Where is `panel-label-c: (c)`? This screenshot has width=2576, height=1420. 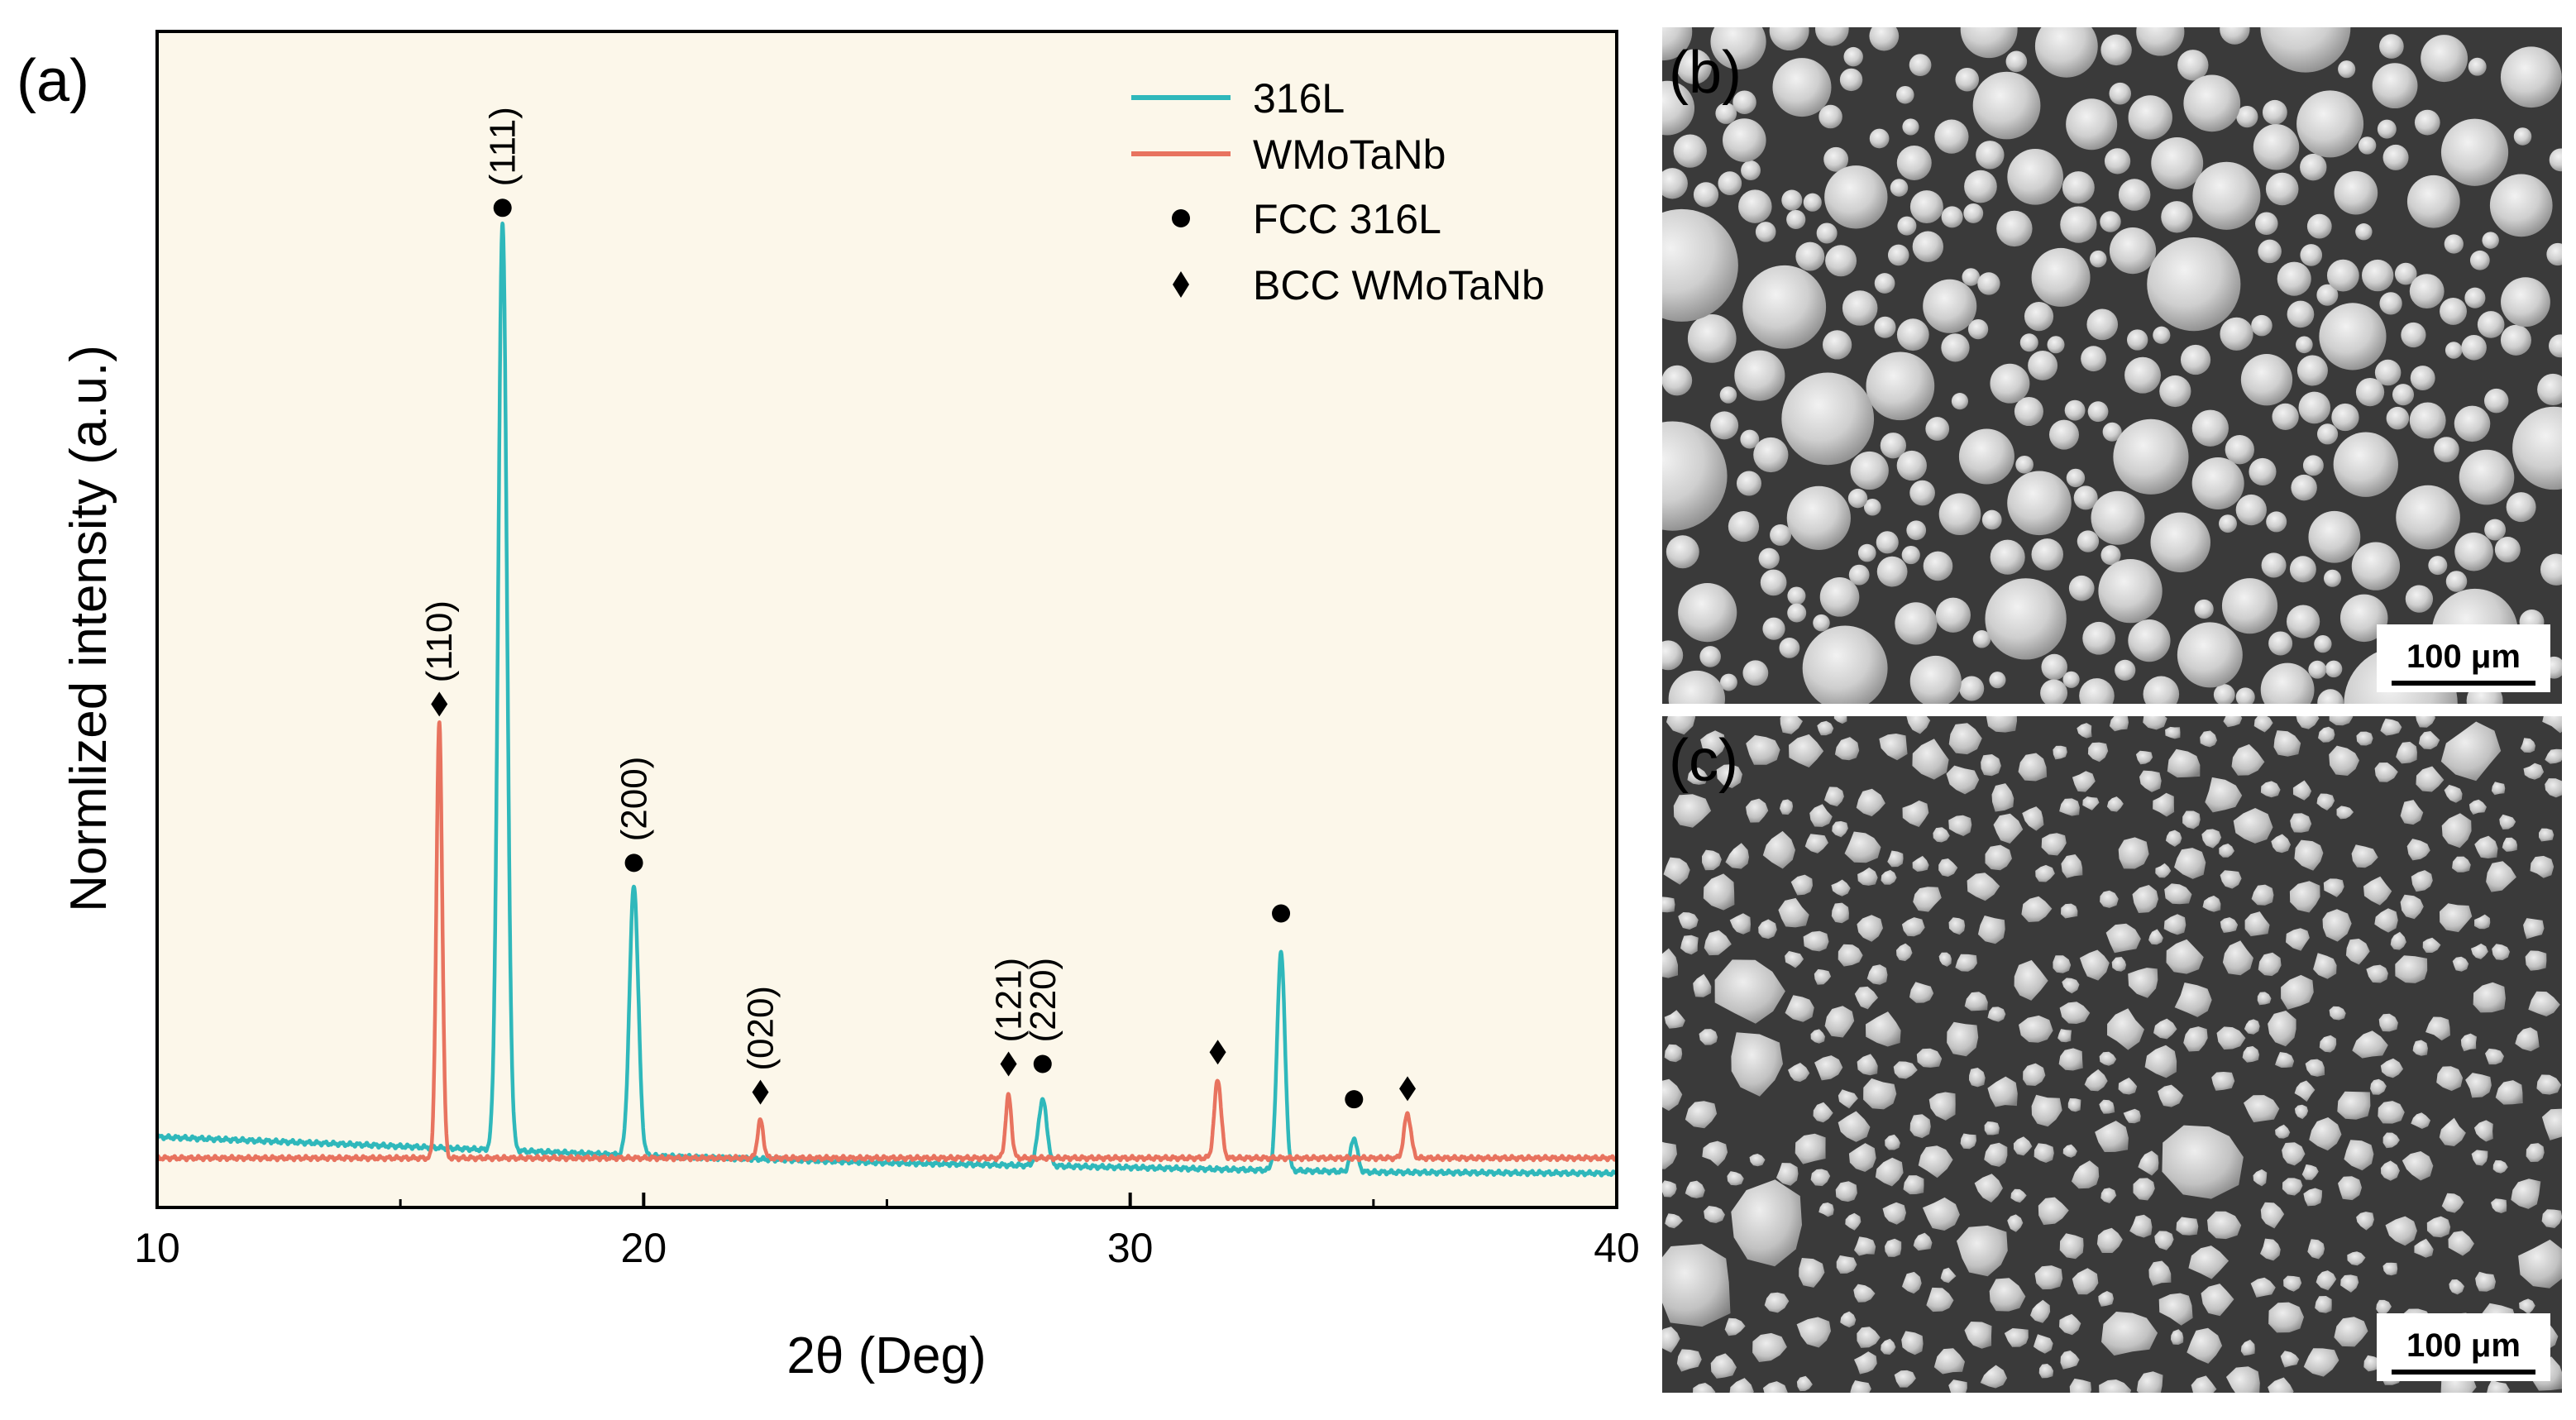 panel-label-c: (c) is located at coordinates (1704, 761).